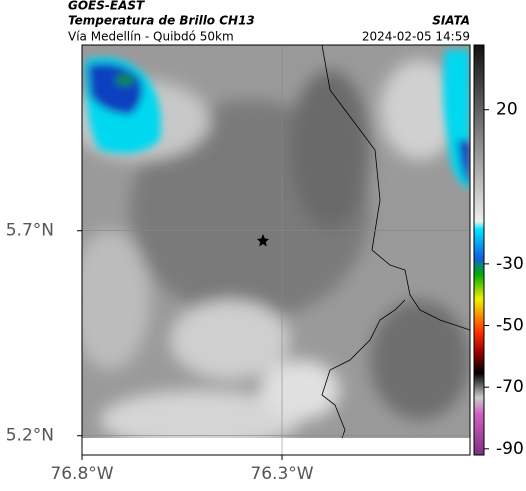 The height and width of the screenshot is (491, 526). Describe the element at coordinates (81, 474) in the screenshot. I see `x-tick-label: 76.8°W` at that location.